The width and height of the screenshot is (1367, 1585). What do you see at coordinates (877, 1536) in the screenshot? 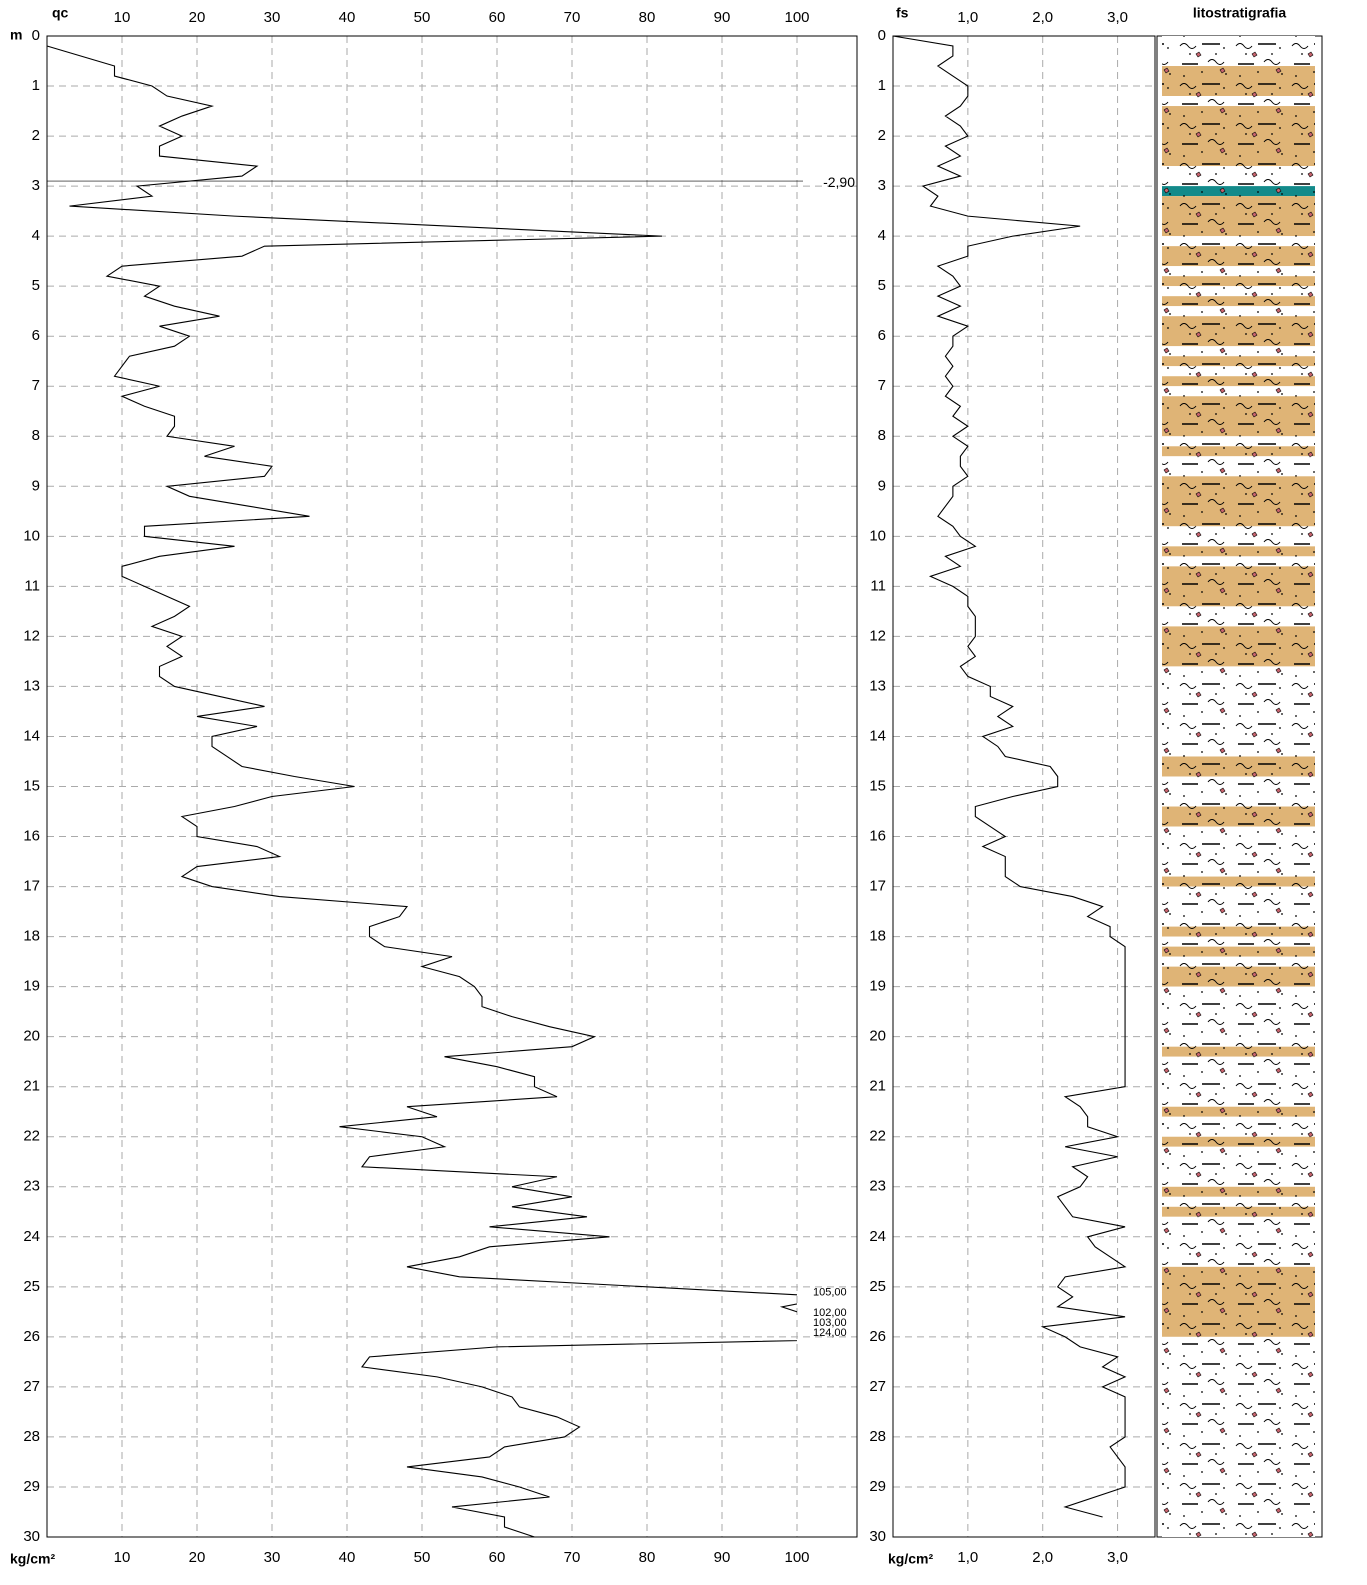
I see `y-tick-label: 30` at bounding box center [877, 1536].